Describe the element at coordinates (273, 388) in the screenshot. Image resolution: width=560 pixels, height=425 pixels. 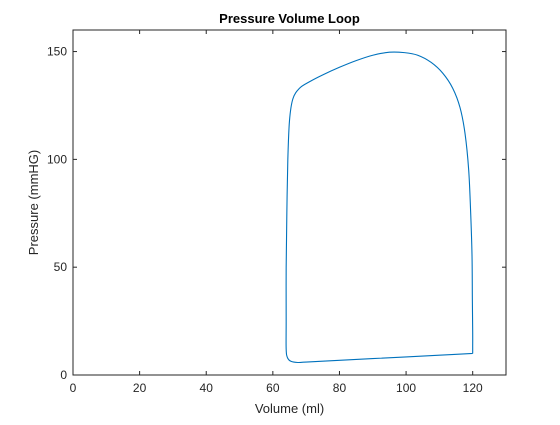
I see `x-tick-label: 60` at that location.